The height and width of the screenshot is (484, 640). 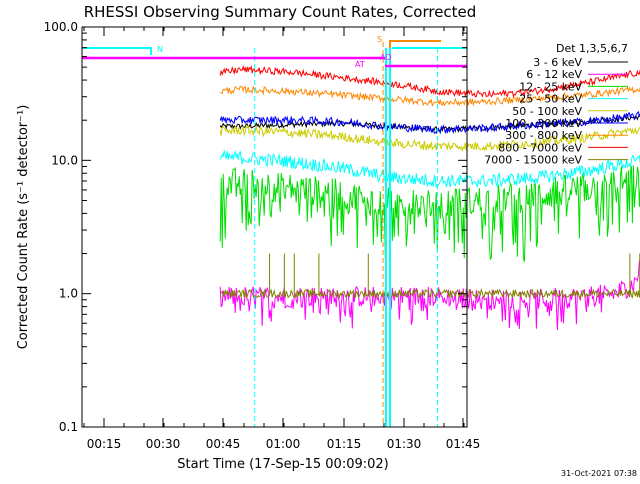 I want to click on x-tick-label: 00:45, so click(x=223, y=444).